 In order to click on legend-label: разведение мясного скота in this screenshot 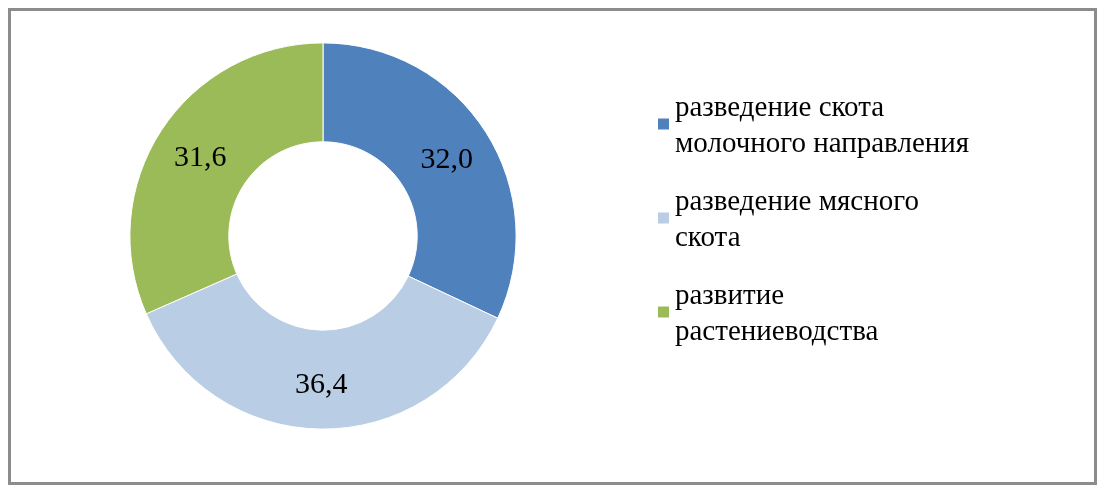, I will do `click(801, 218)`.